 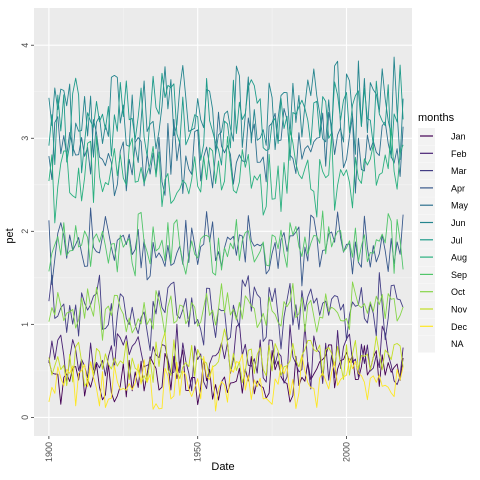 What do you see at coordinates (25, 138) in the screenshot?
I see `y-tick-label: 3` at bounding box center [25, 138].